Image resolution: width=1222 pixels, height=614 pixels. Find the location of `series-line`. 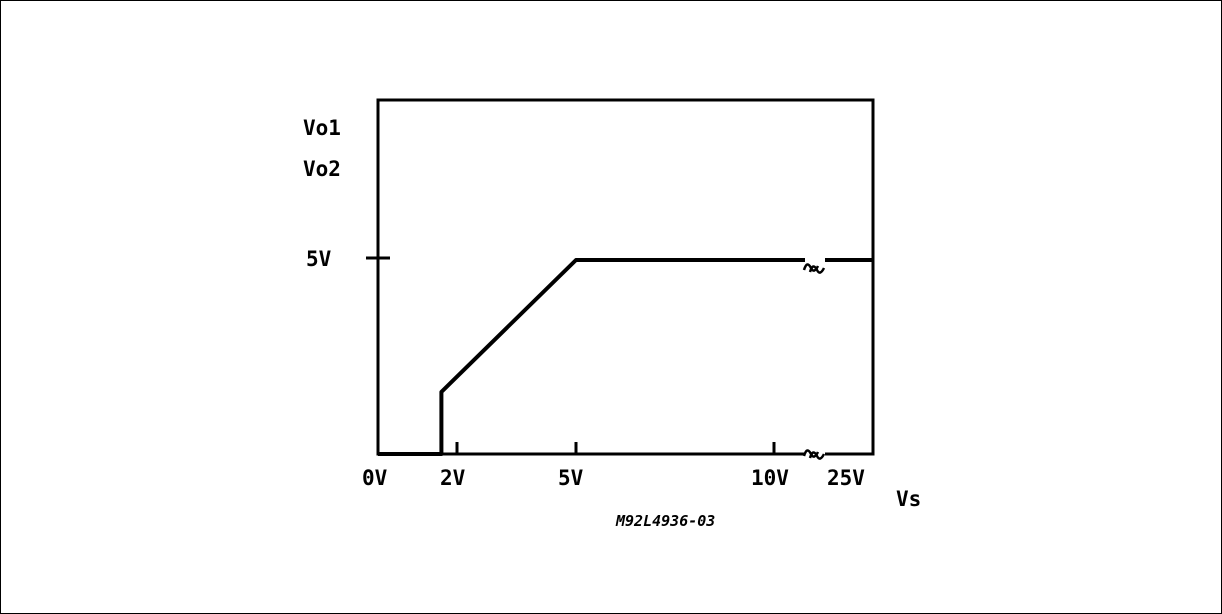

series-line is located at coordinates (625, 357).